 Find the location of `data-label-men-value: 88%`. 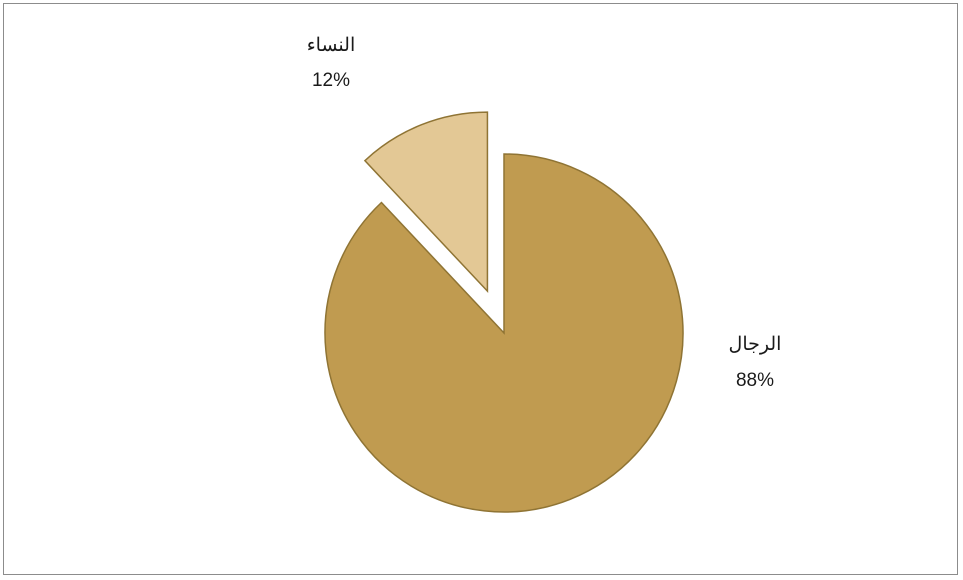

data-label-men-value: 88% is located at coordinates (755, 380).